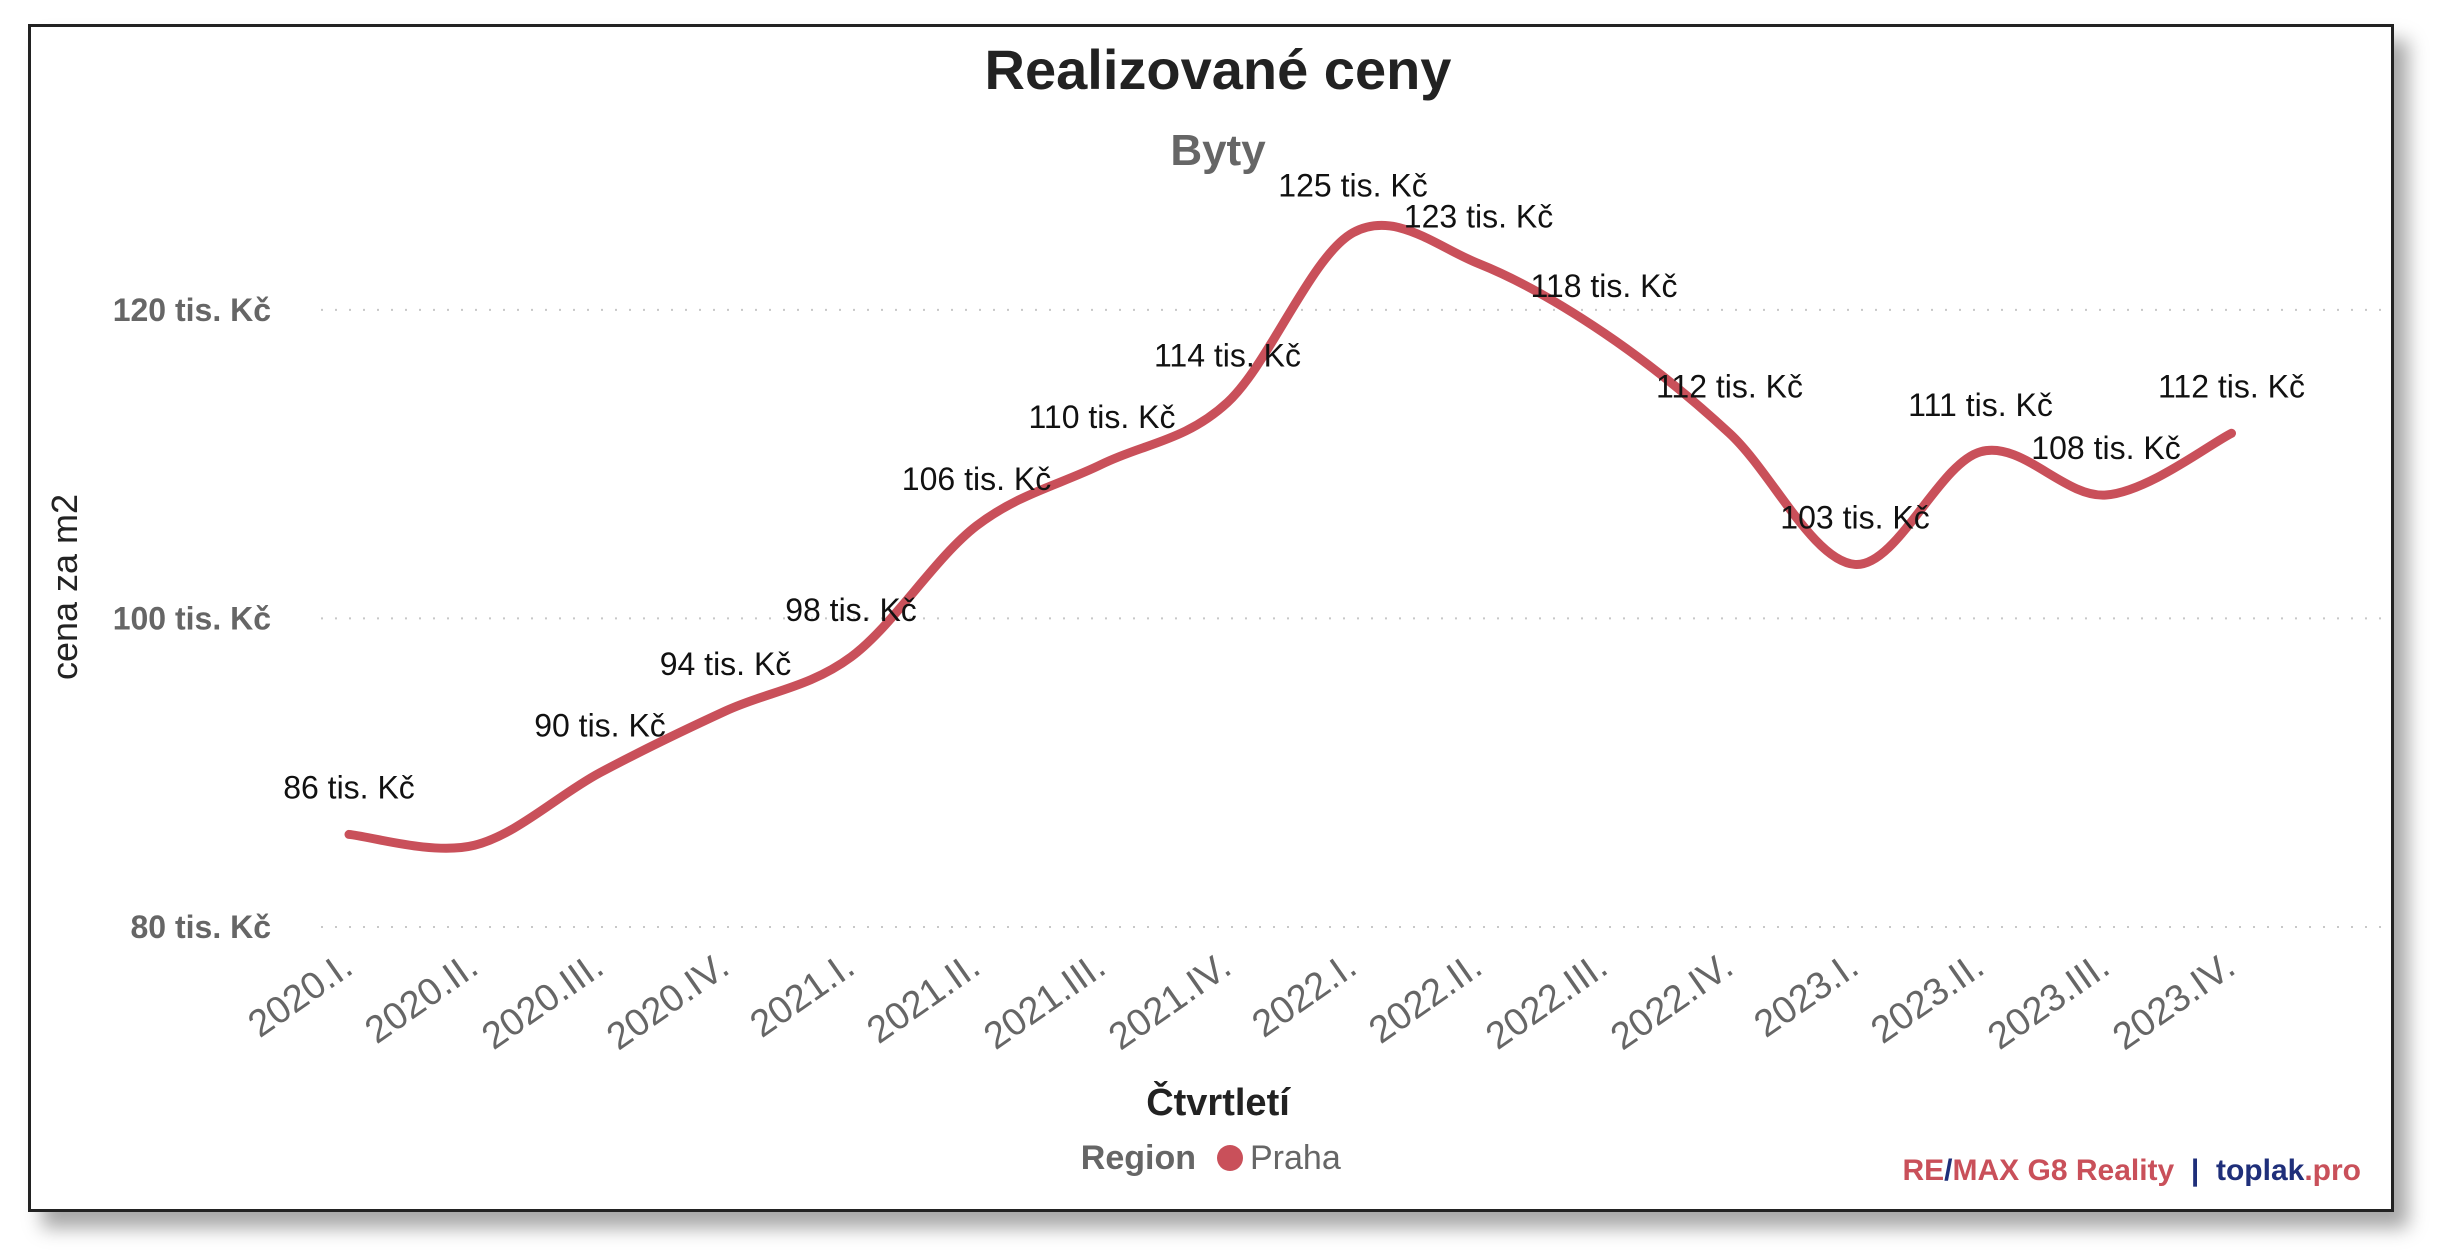  What do you see at coordinates (1928, 998) in the screenshot?
I see `x-tick-label: 2023.II.` at bounding box center [1928, 998].